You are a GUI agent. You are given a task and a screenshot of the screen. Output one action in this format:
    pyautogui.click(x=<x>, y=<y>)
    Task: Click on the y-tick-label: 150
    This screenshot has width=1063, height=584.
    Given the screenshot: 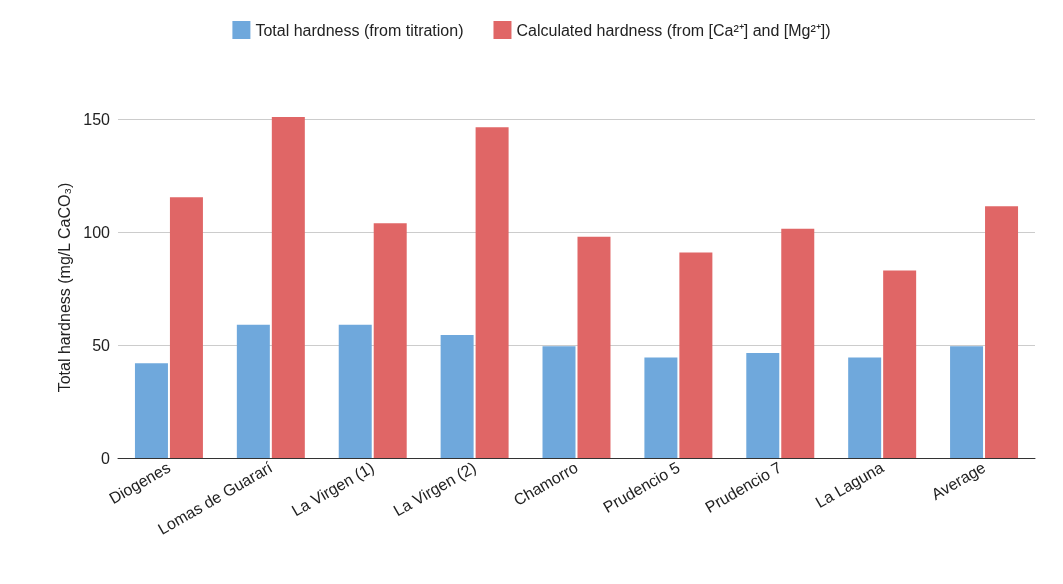 What is the action you would take?
    pyautogui.click(x=97, y=119)
    